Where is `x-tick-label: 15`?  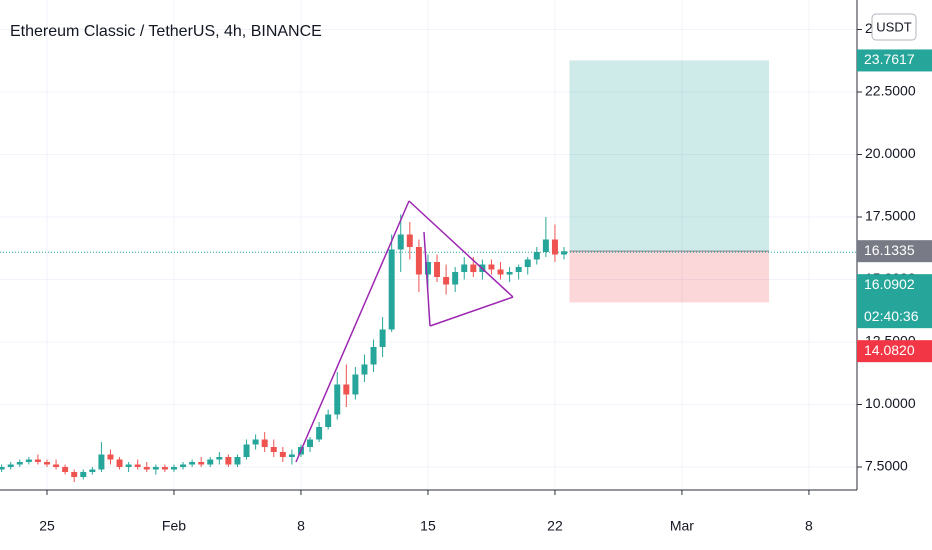 x-tick-label: 15 is located at coordinates (428, 526).